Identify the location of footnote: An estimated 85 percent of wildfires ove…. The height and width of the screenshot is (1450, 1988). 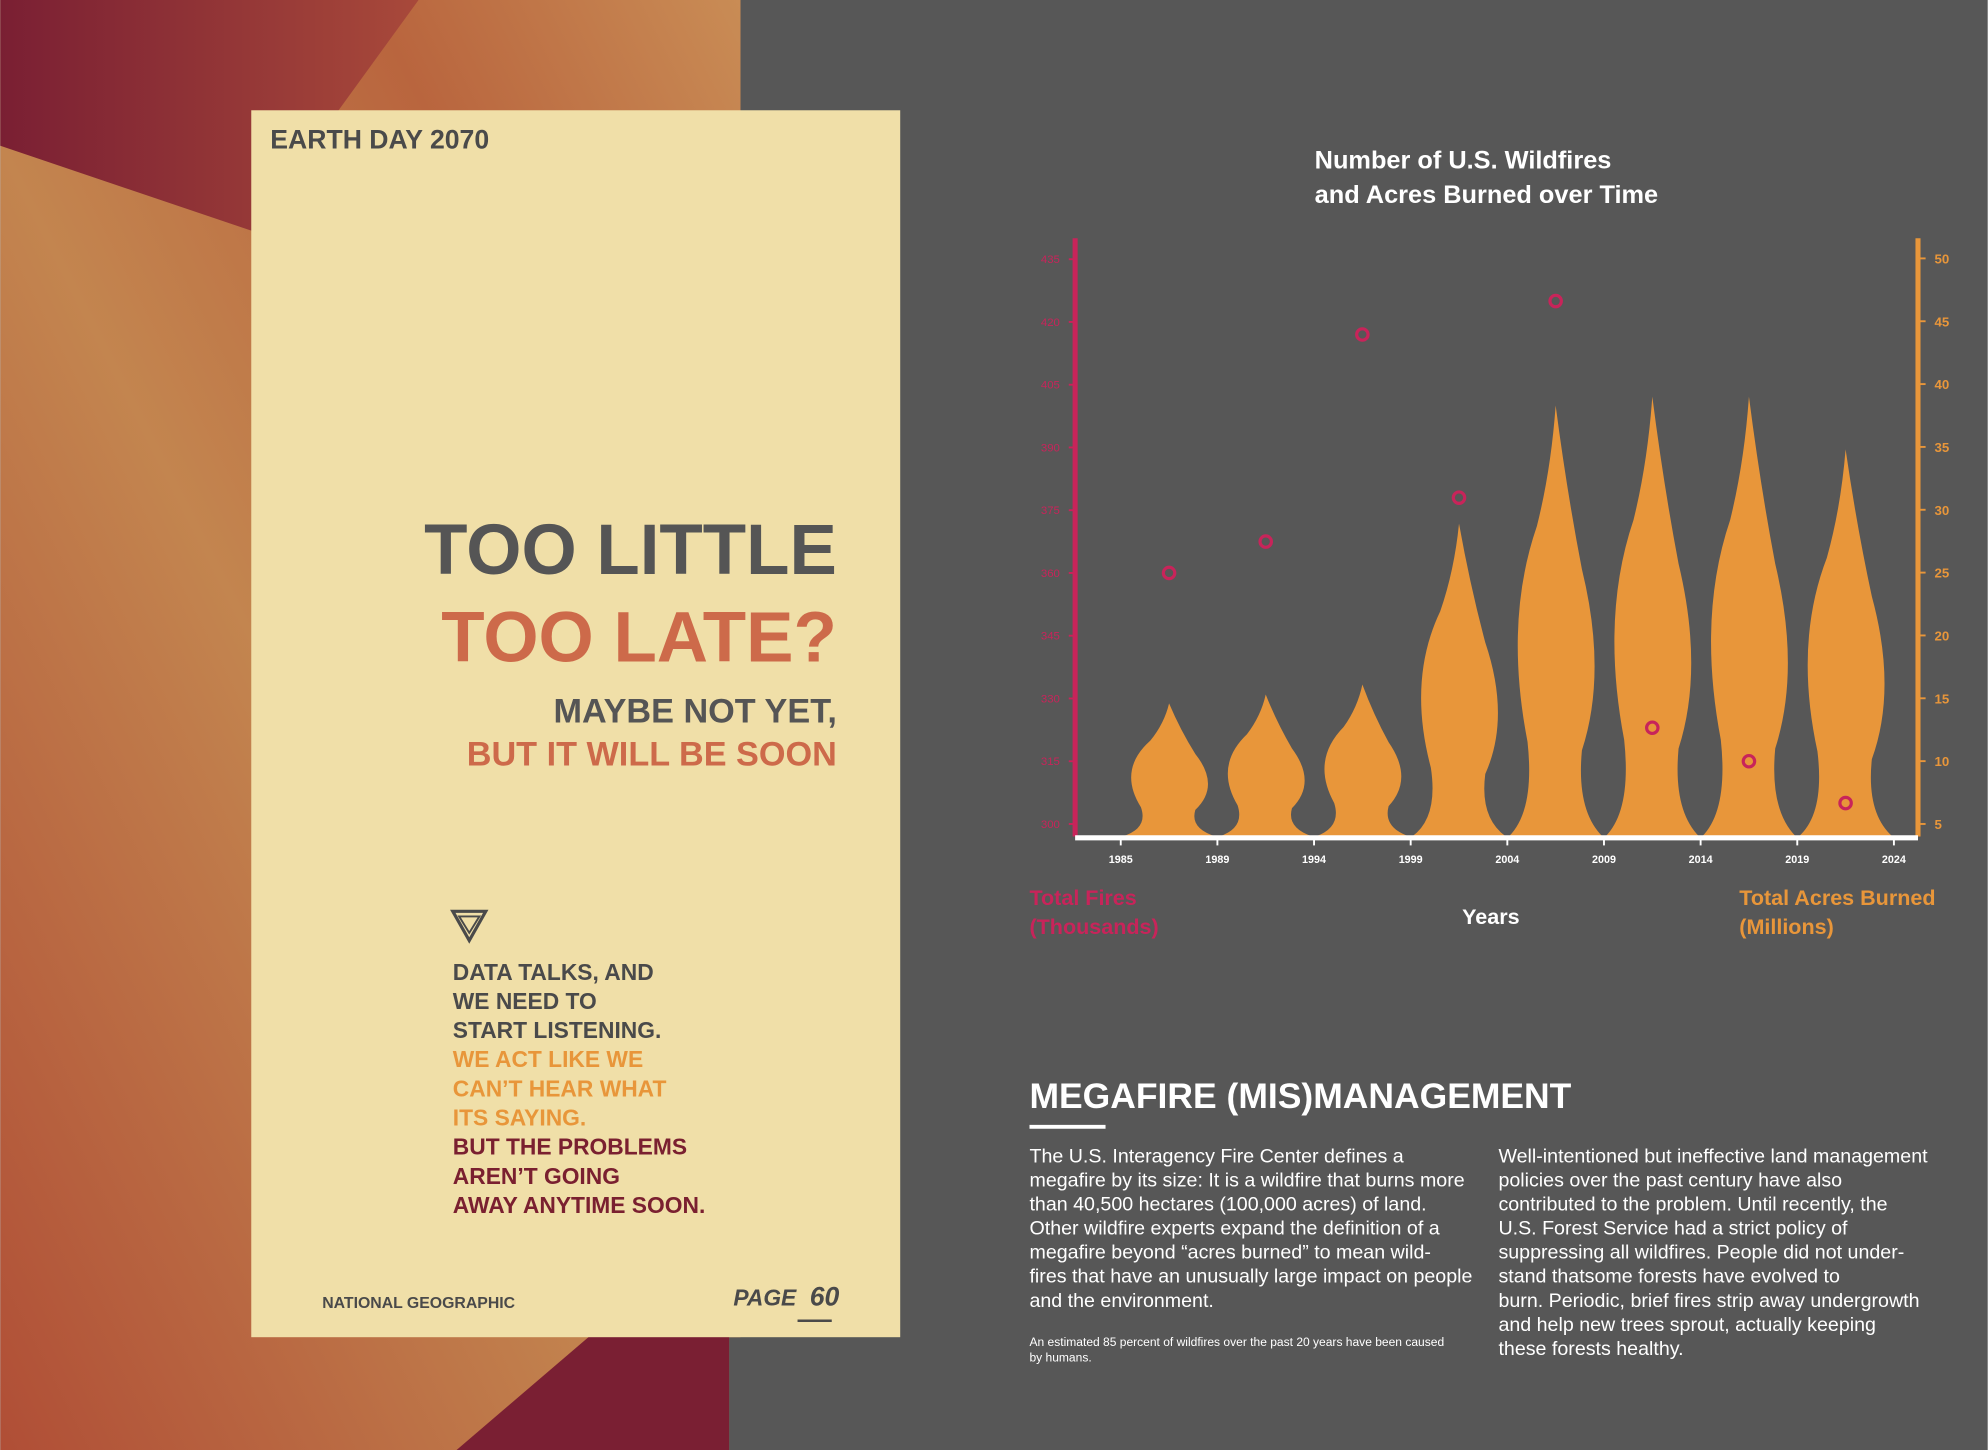
(1236, 1342).